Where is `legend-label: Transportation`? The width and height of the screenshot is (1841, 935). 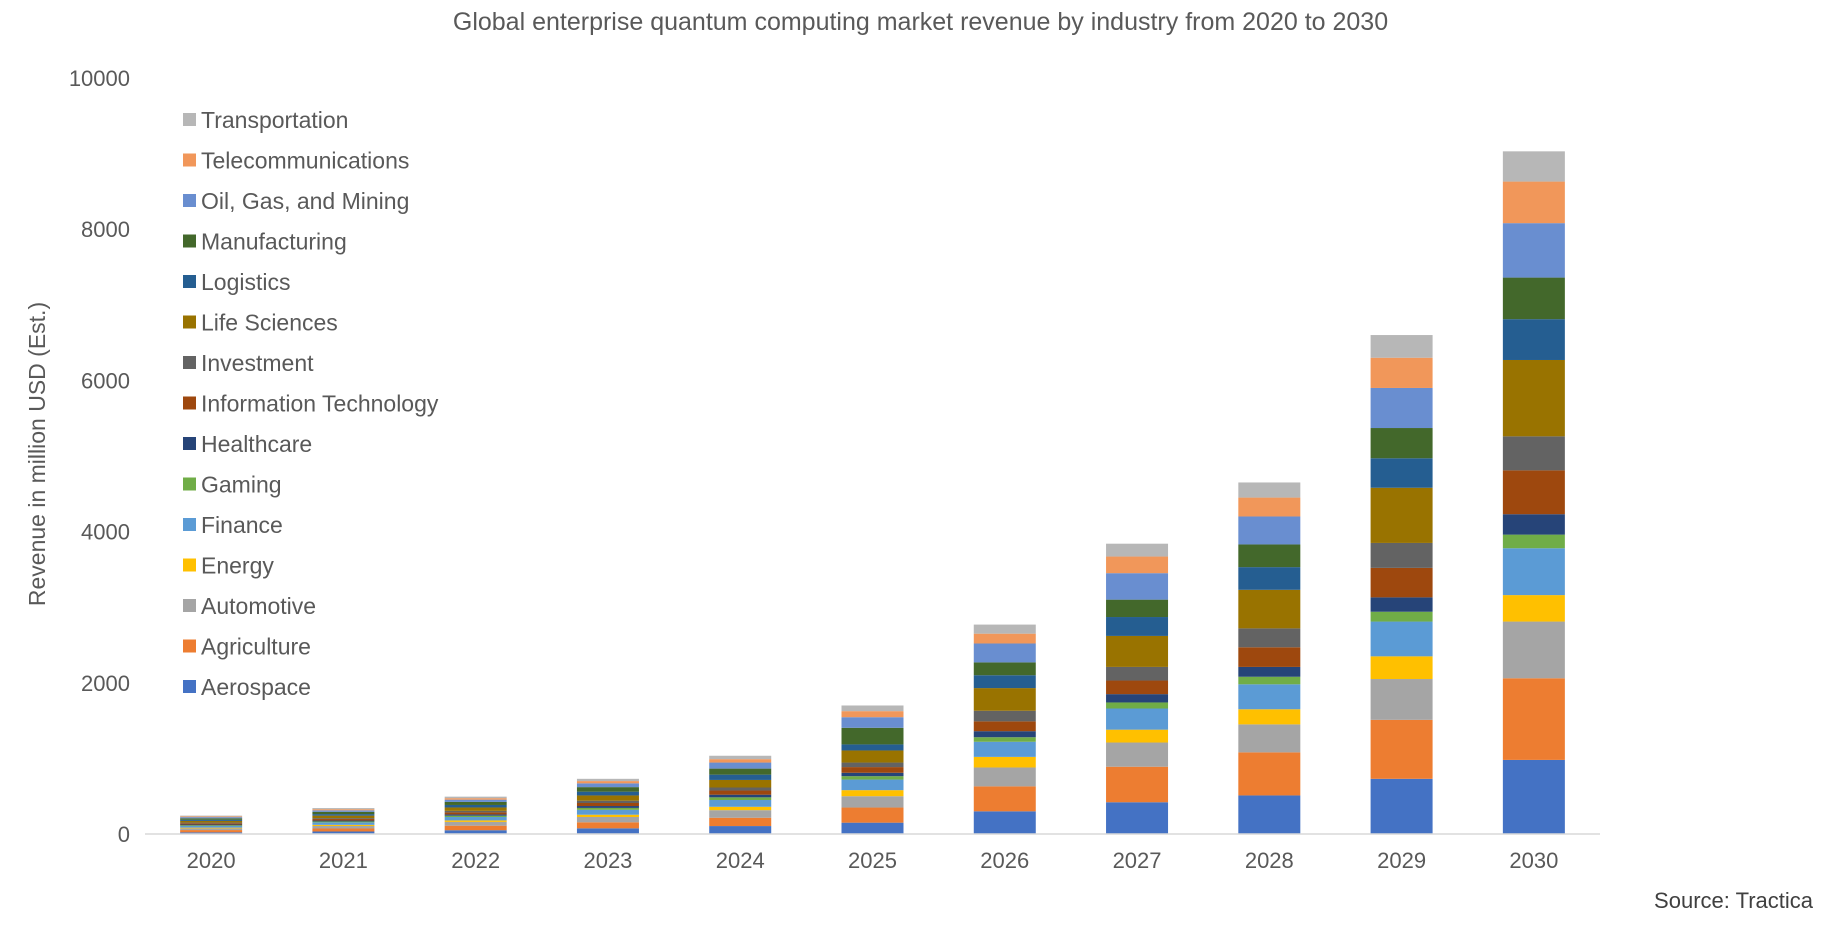 legend-label: Transportation is located at coordinates (274, 120).